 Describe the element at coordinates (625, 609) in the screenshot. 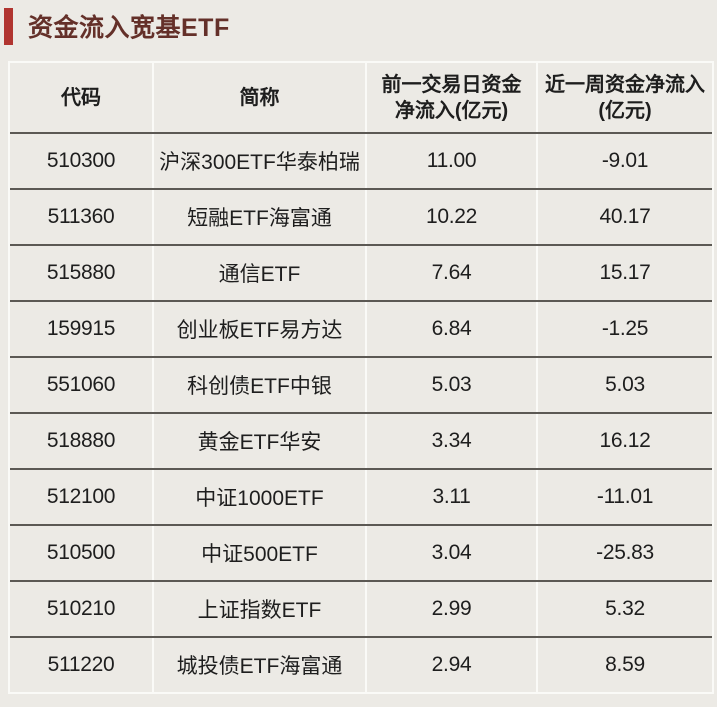

I see `cell-week: 5.32` at that location.